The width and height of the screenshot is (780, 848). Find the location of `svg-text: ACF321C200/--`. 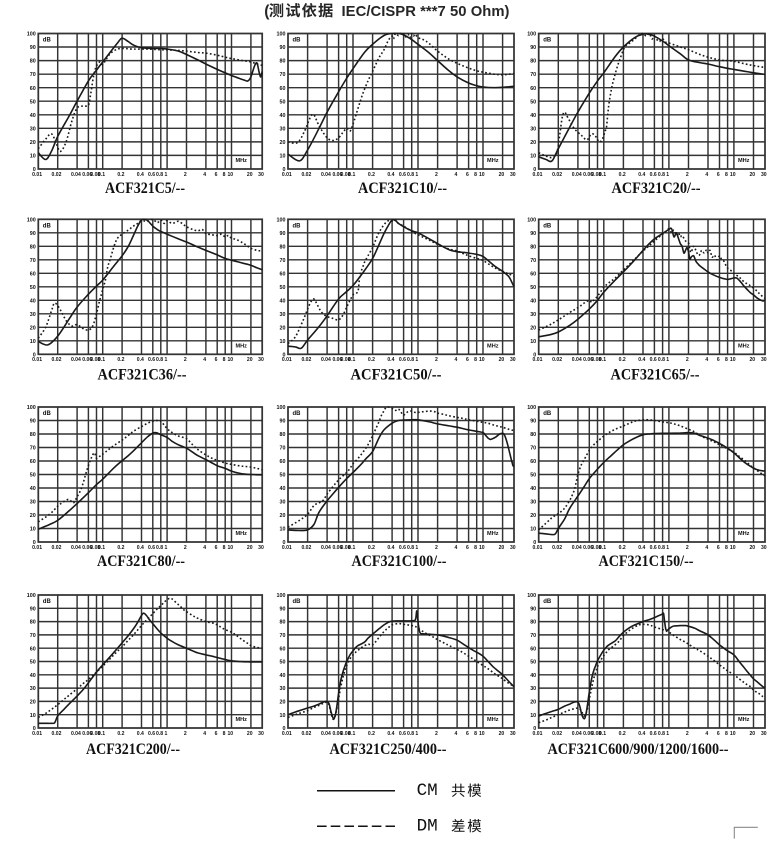

svg-text: ACF321C200/-- is located at coordinates (133, 749).